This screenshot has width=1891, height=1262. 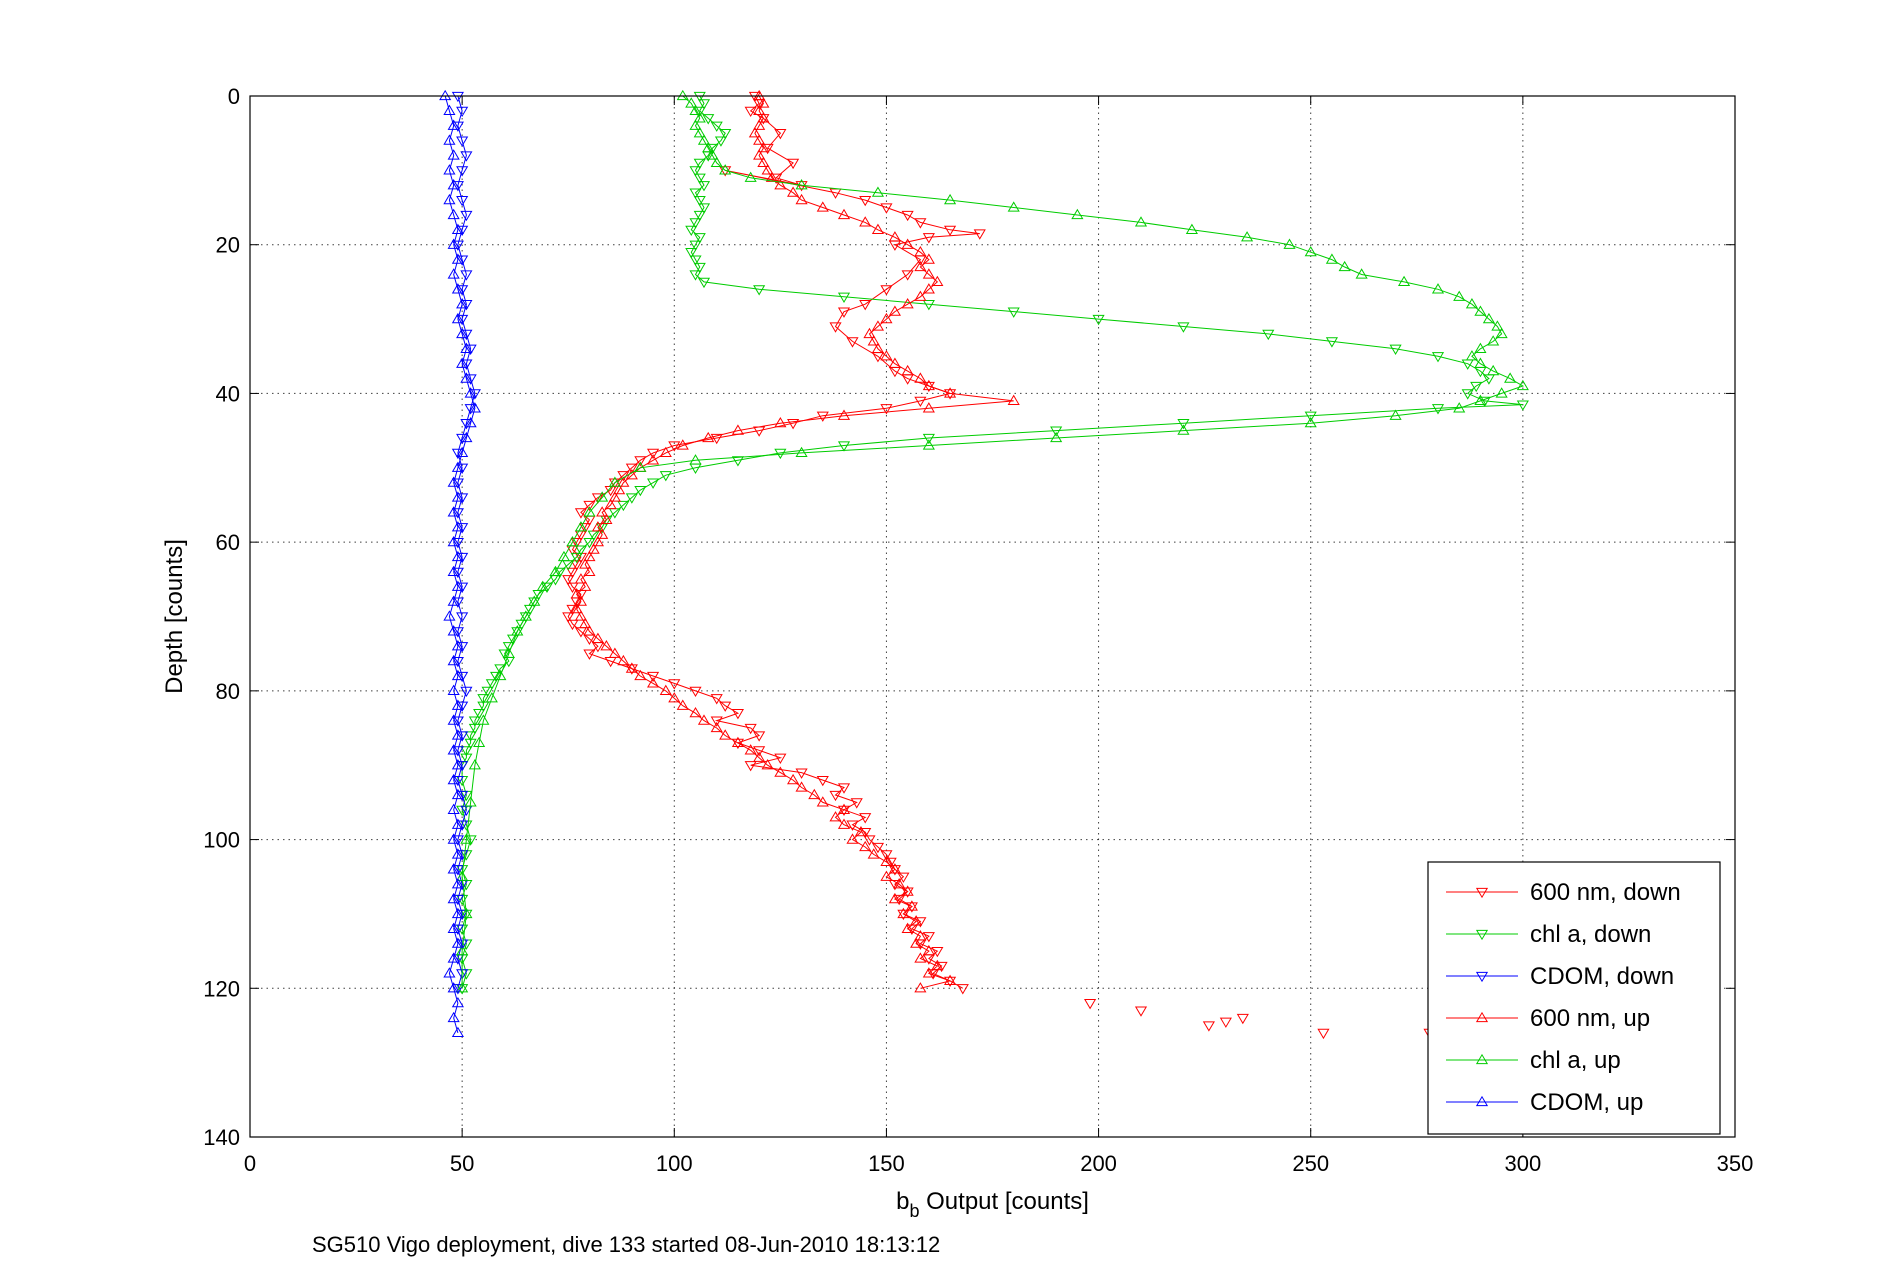 I want to click on legend-label: chl a, down, so click(x=1590, y=934).